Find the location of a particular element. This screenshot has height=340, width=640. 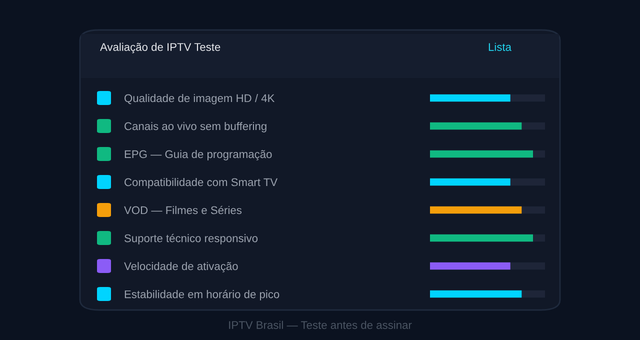

y-tick-label: Velocidade de ativação is located at coordinates (181, 267).